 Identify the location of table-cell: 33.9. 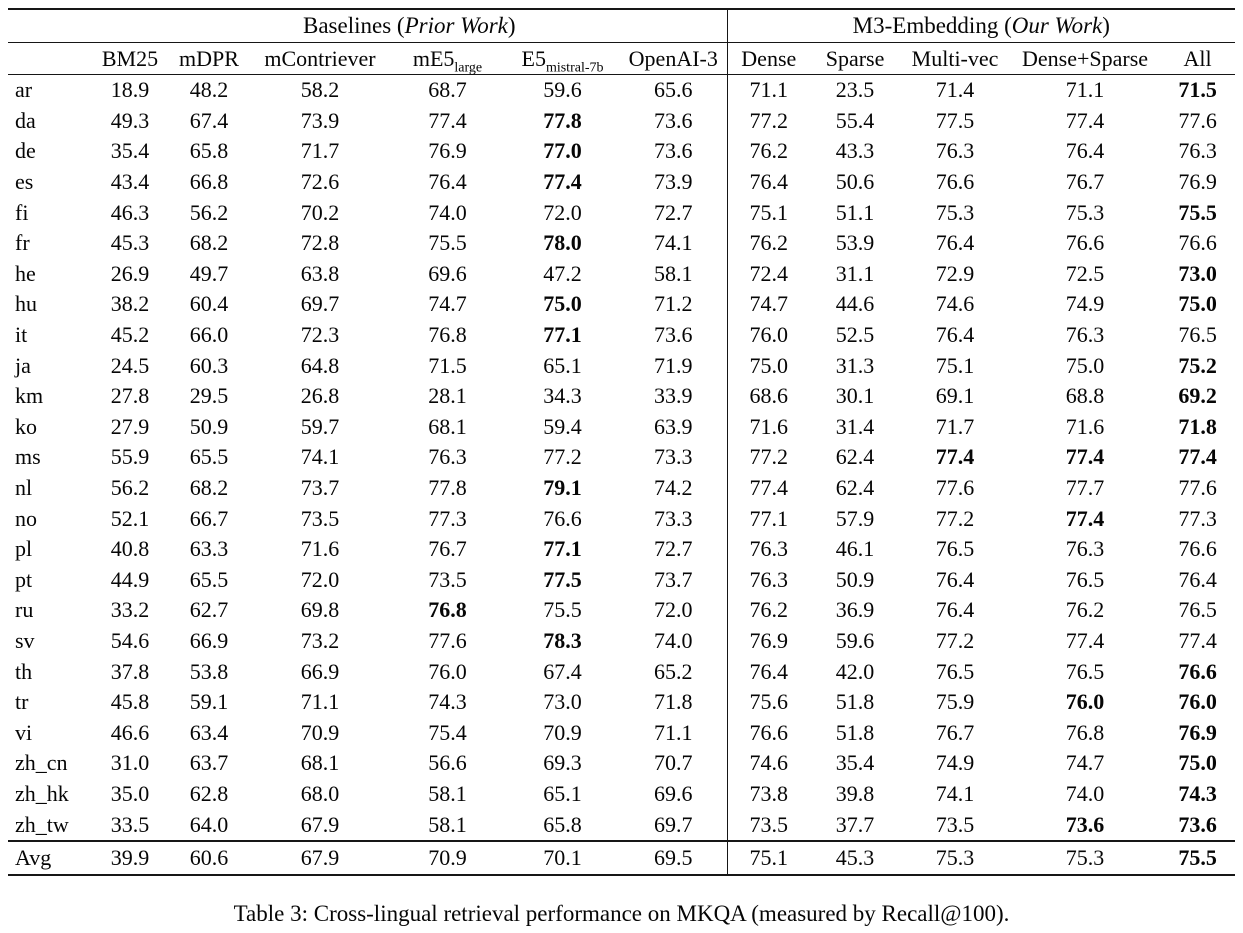
(673, 396).